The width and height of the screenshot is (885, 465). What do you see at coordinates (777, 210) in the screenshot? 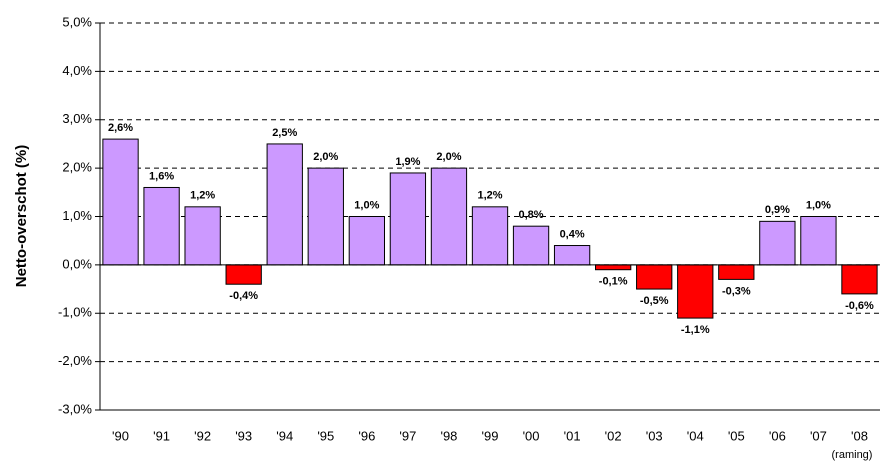
I see `value-label: 0,9%` at bounding box center [777, 210].